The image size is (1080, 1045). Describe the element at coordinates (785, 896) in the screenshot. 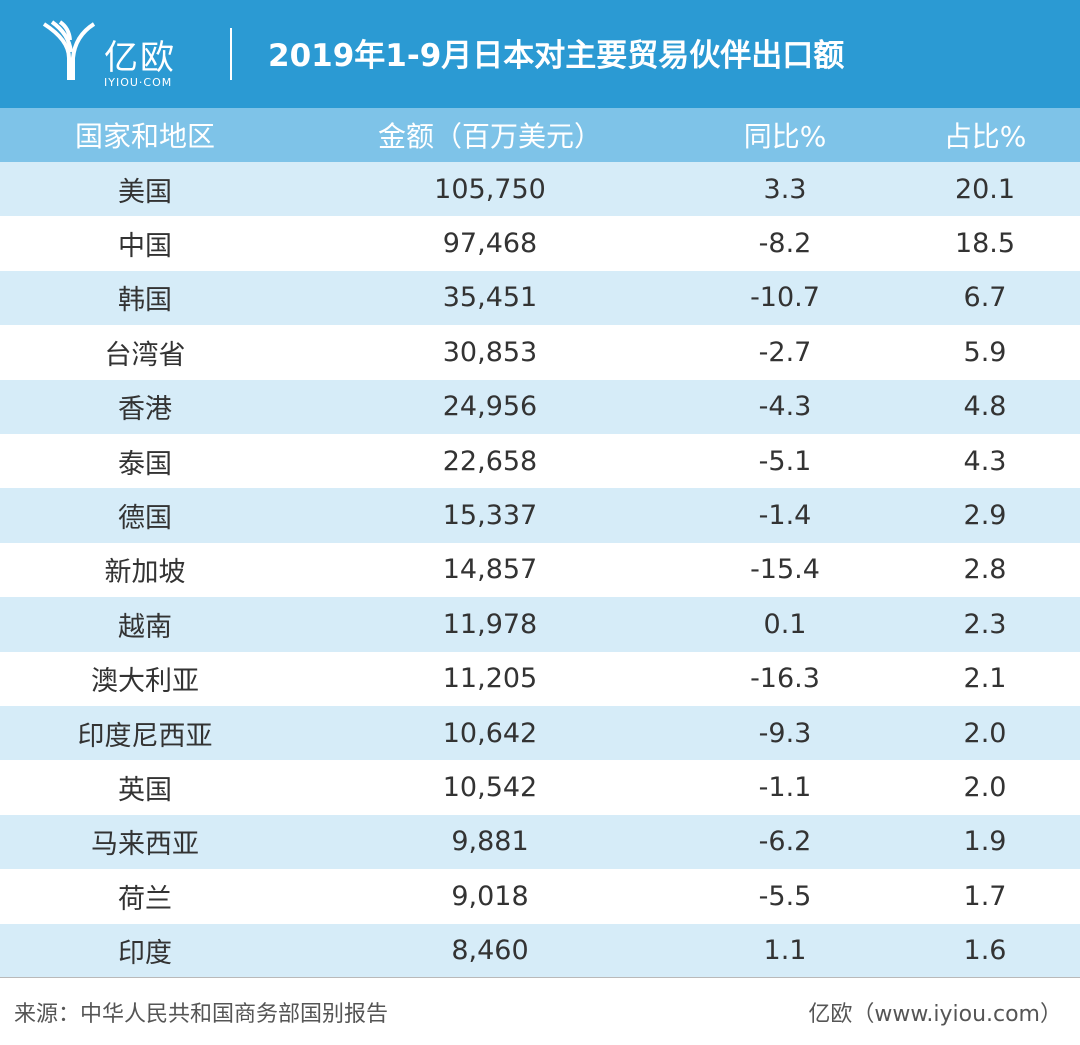

I see `cell-yoy: -5.5` at that location.